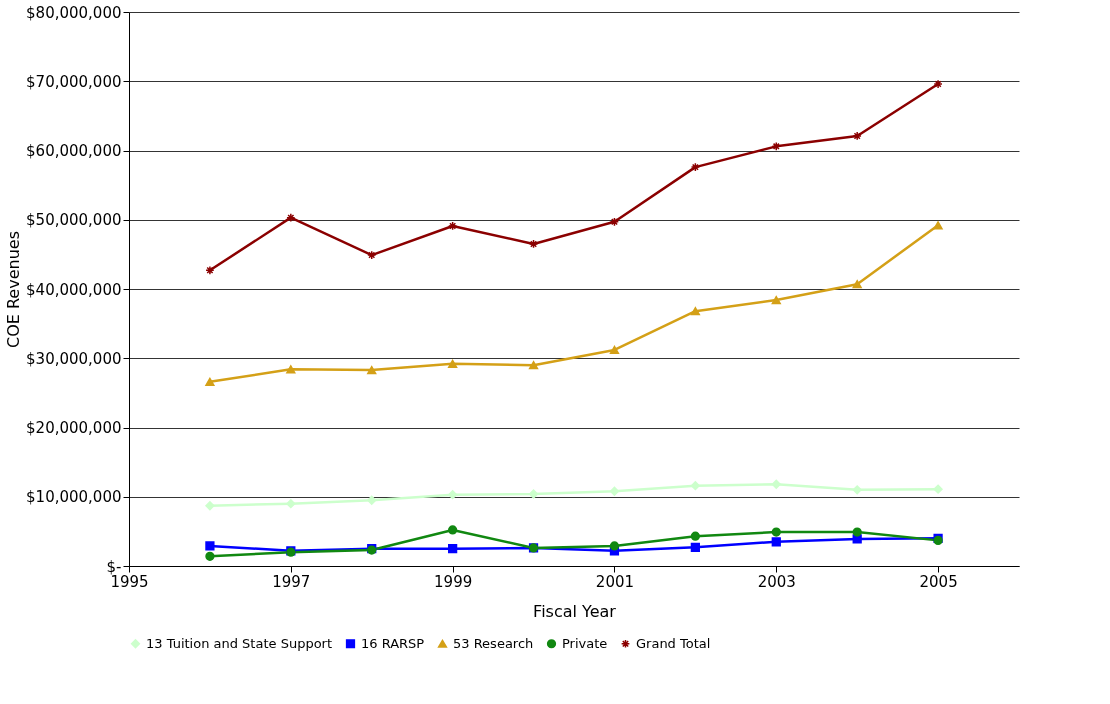  Describe the element at coordinates (74, 497) in the screenshot. I see `y-tick-label: $10,000,000` at that location.